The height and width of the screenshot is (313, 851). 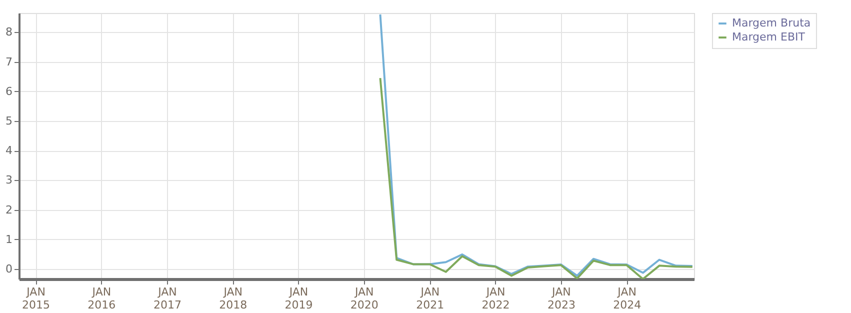 I want to click on x-tick-label: JAN 2023, so click(x=561, y=299).